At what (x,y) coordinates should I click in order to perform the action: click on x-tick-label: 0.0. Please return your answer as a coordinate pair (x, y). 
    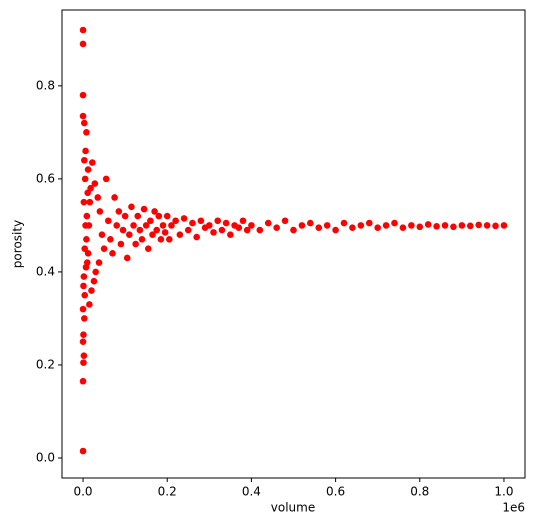
    Looking at the image, I should click on (82, 492).